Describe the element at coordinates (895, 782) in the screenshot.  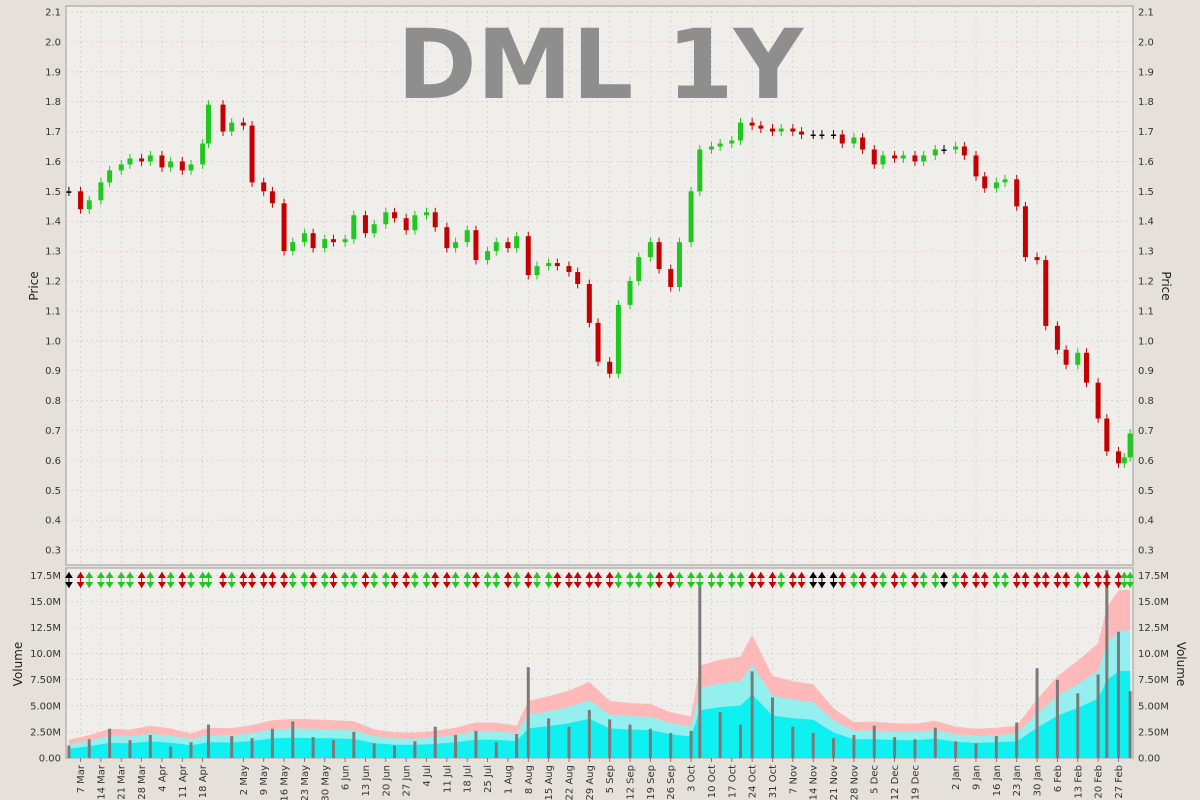
I see `x-tick-label: 12 Dec` at that location.